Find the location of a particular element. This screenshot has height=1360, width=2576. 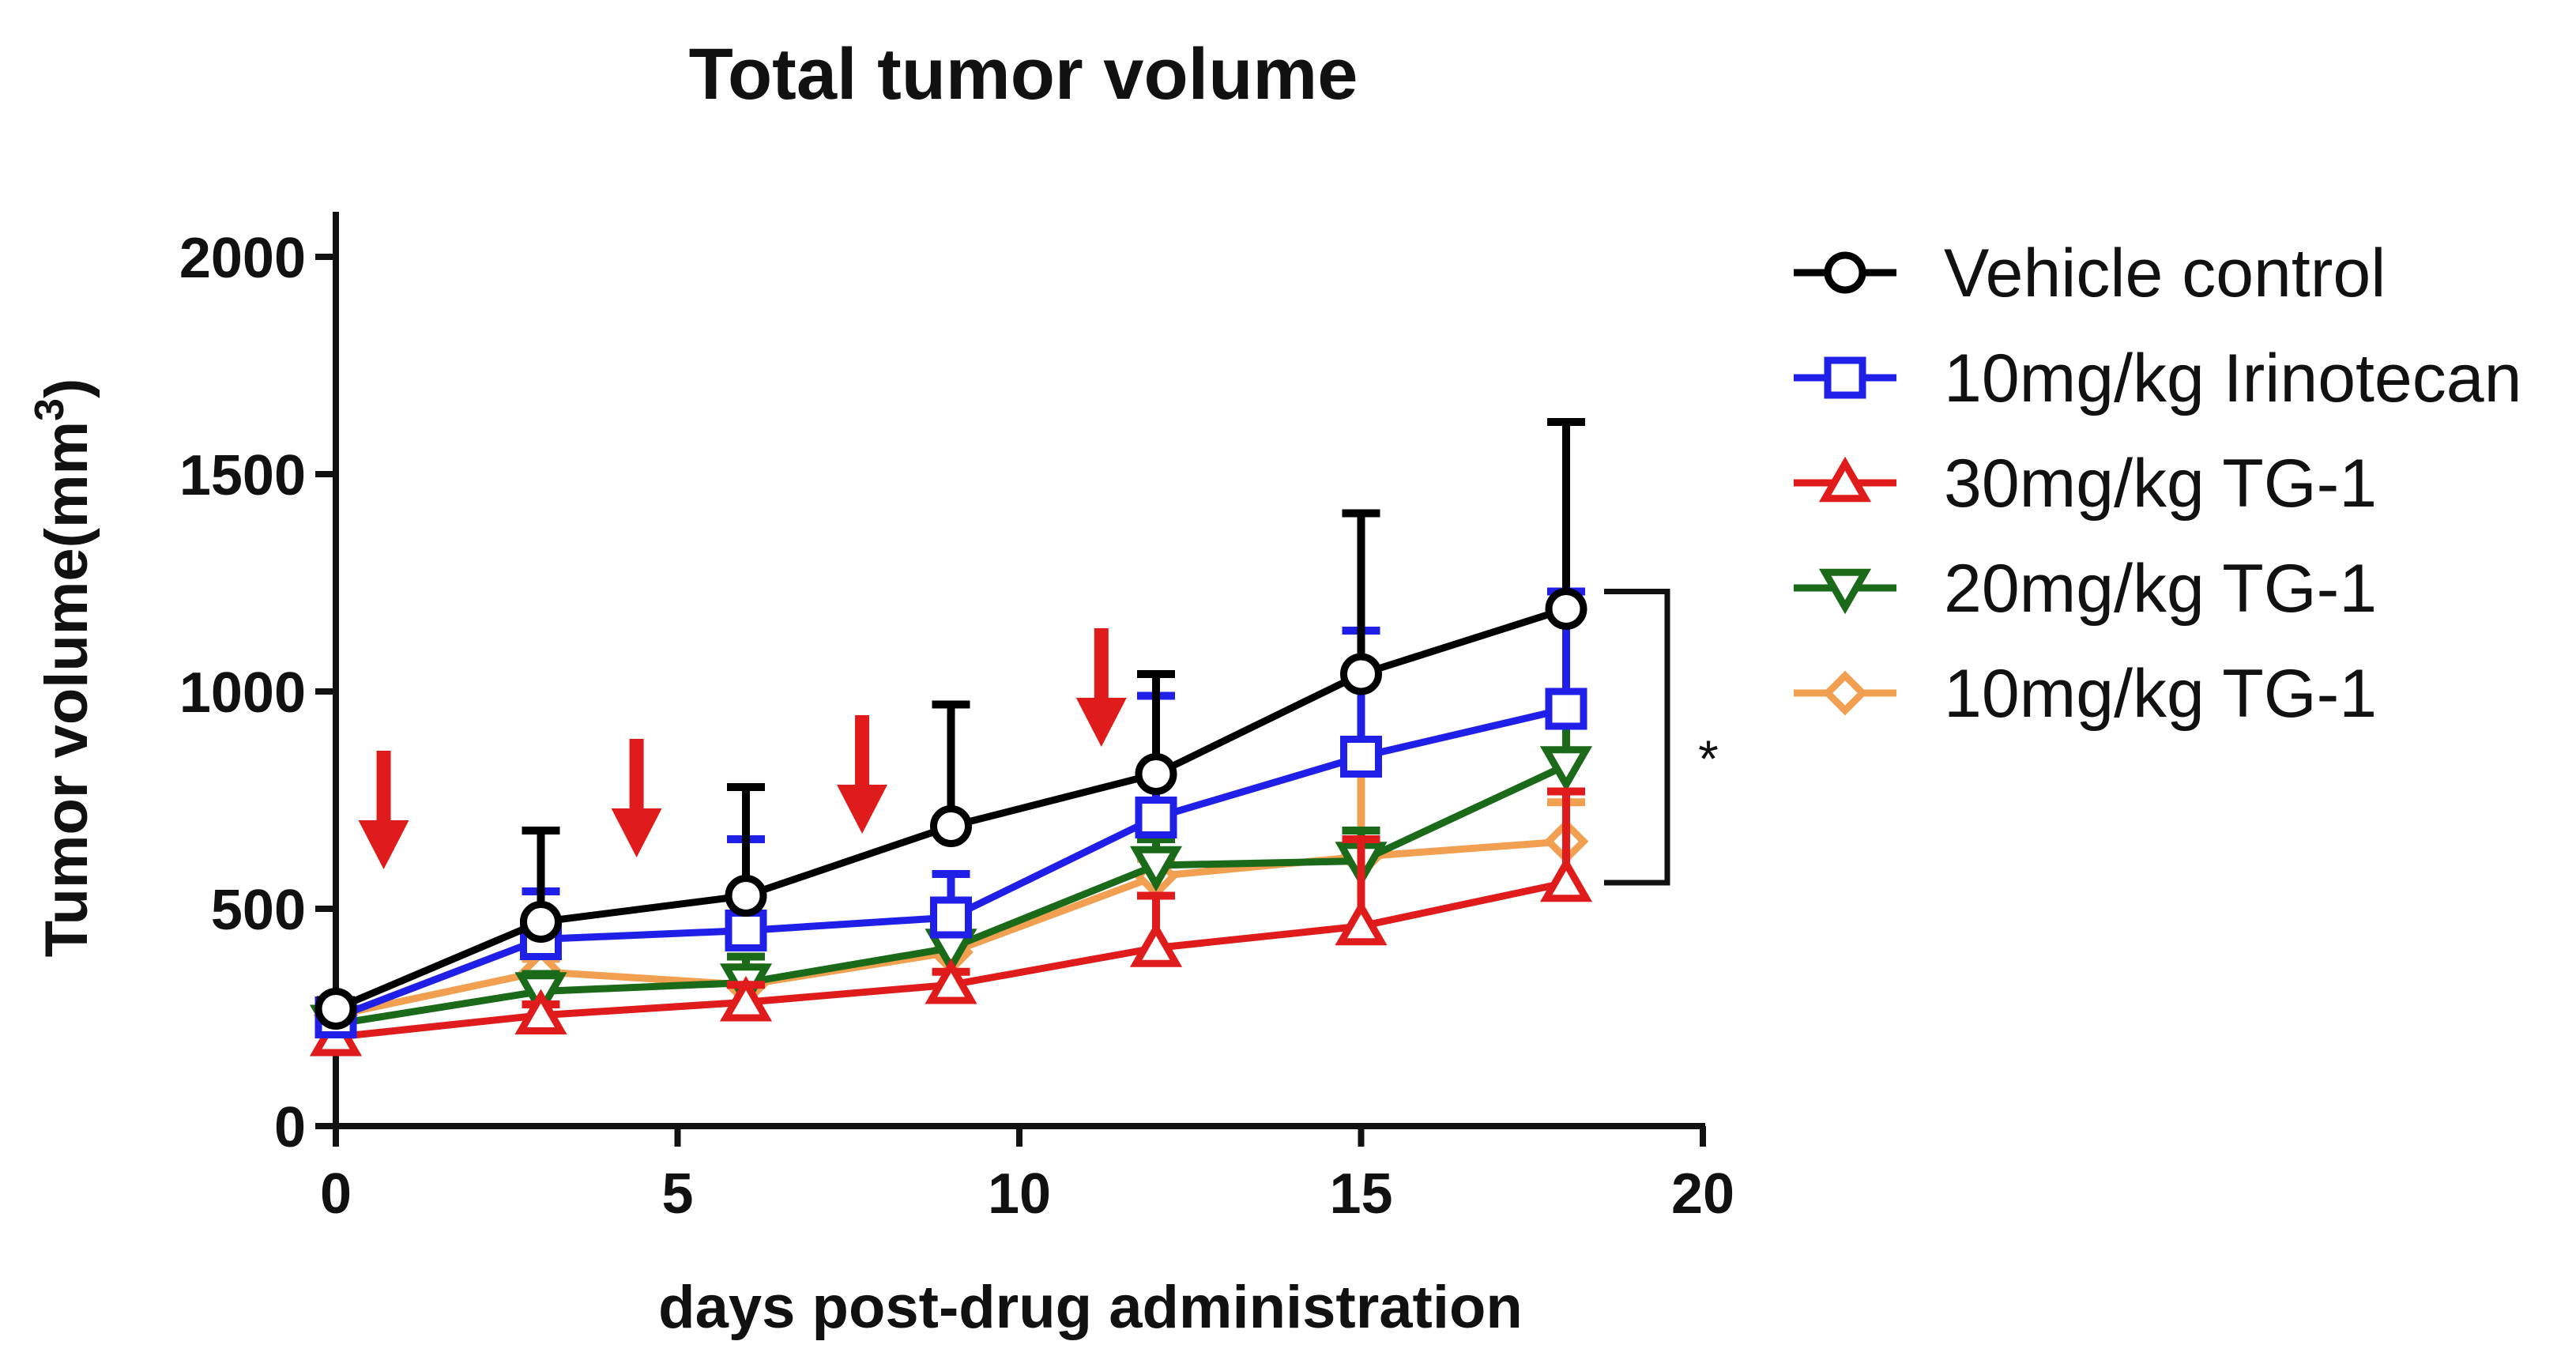

legend-label: 20mg/kg TG-1 is located at coordinates (2160, 589).